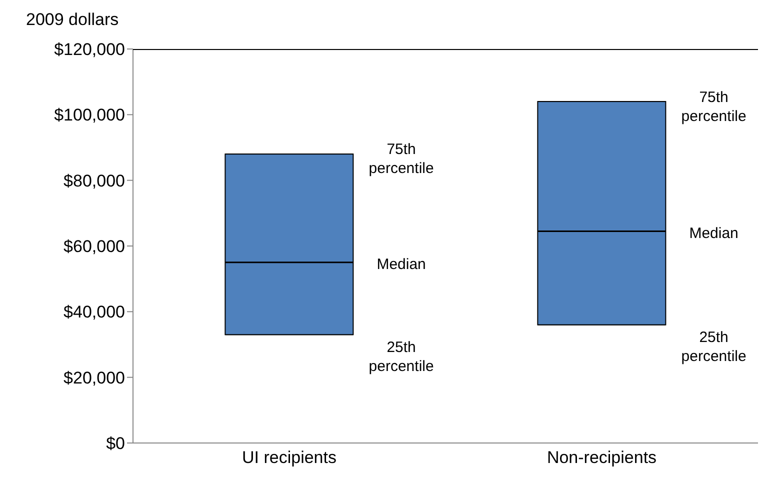 Image resolution: width=760 pixels, height=485 pixels. Describe the element at coordinates (115, 444) in the screenshot. I see `y-tick-label: $0` at that location.